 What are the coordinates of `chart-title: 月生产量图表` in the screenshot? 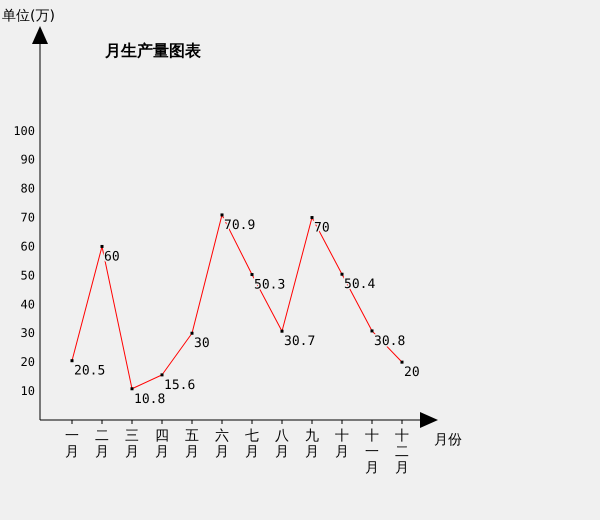 It's located at (153, 50).